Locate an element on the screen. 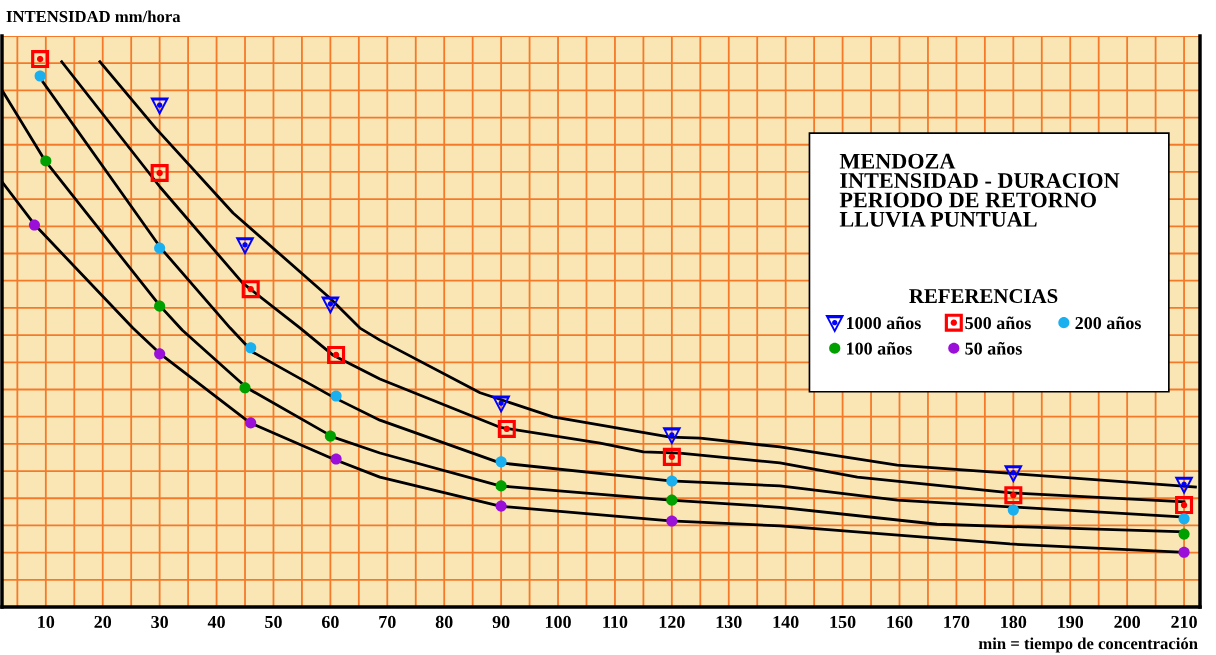  y-axis-title: INTENSIDAD mm/hora is located at coordinates (93, 16).